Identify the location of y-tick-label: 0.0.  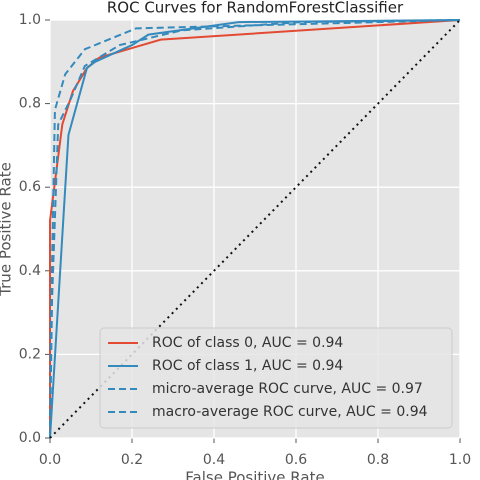
(30, 438).